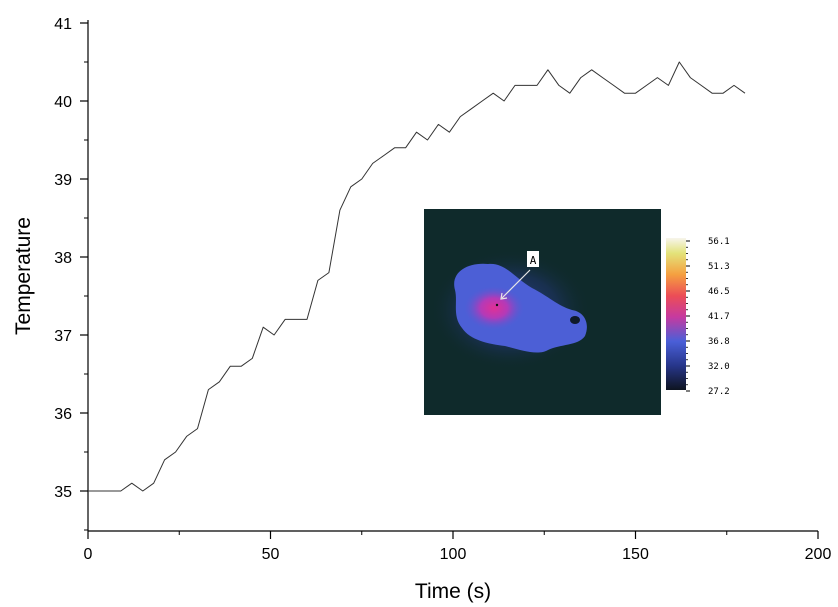 This screenshot has height=607, width=838. I want to click on colorbar-ticks: 56.1 51.3 46.5 41.7 36.8 32.0 27.2, so click(708, 317).